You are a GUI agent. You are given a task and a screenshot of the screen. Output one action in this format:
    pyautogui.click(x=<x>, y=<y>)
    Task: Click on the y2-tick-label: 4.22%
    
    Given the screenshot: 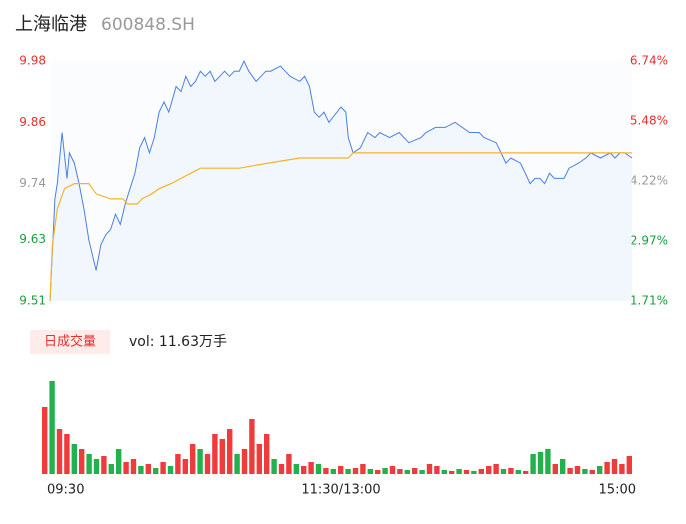 What is the action you would take?
    pyautogui.click(x=649, y=181)
    